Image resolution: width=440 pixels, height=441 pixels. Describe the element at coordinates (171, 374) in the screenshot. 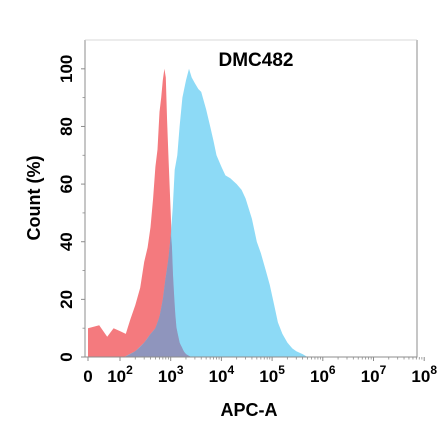

I see `x-tick-label: 10³` at that location.